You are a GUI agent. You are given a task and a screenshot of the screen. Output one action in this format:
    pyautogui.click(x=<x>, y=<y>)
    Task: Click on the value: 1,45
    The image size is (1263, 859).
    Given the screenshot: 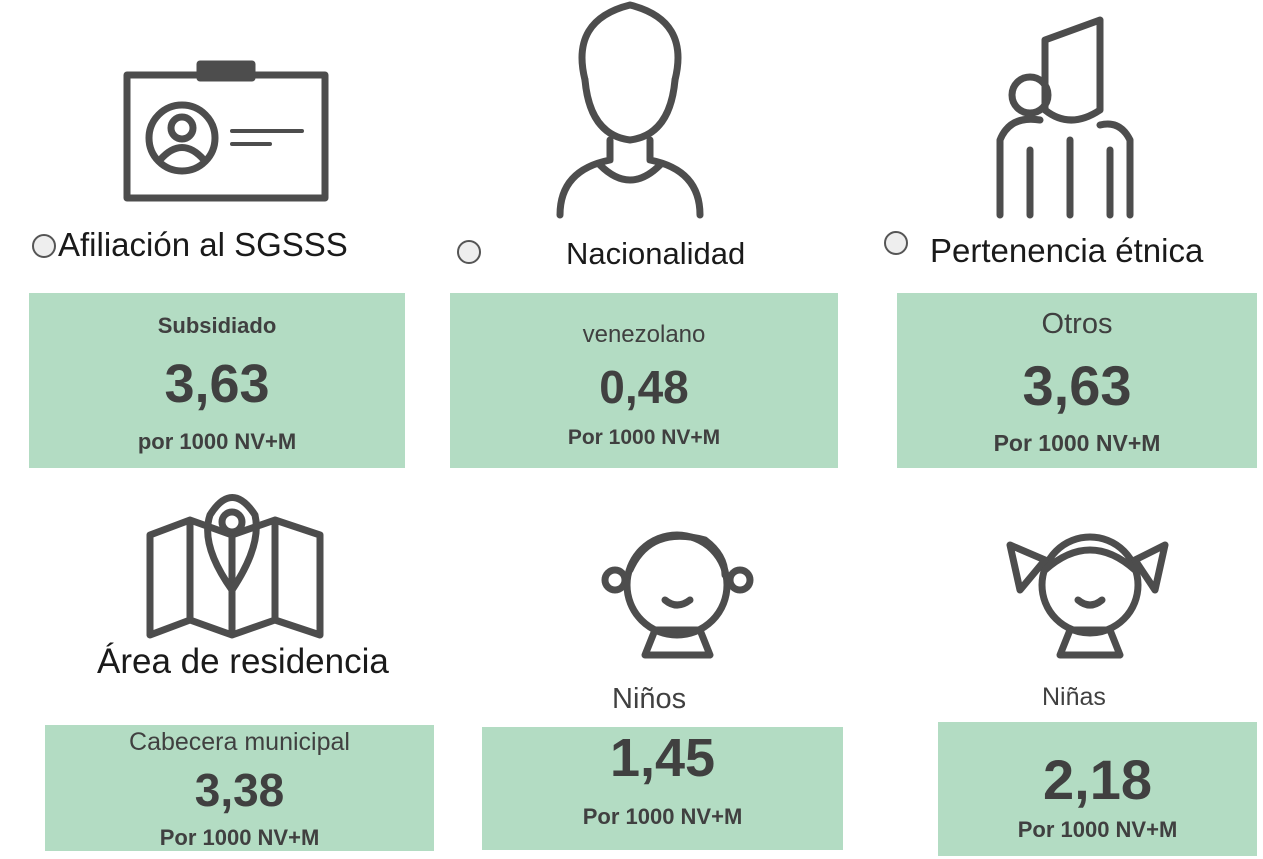 What is the action you would take?
    pyautogui.click(x=662, y=758)
    